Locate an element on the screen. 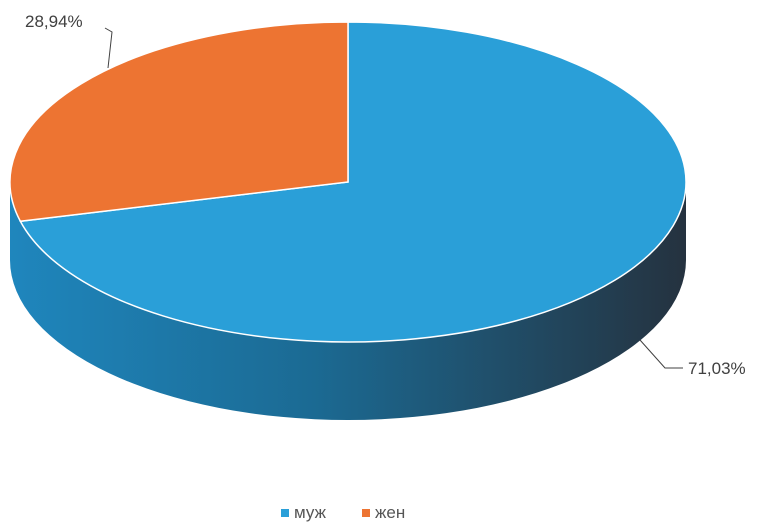 This screenshot has height=525, width=765. legend-swatch-муж is located at coordinates (285, 513).